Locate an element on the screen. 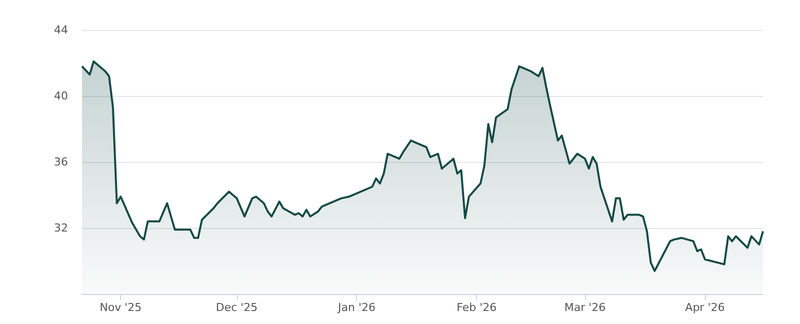 The width and height of the screenshot is (800, 324). y-tick-label: 32 is located at coordinates (61, 228).